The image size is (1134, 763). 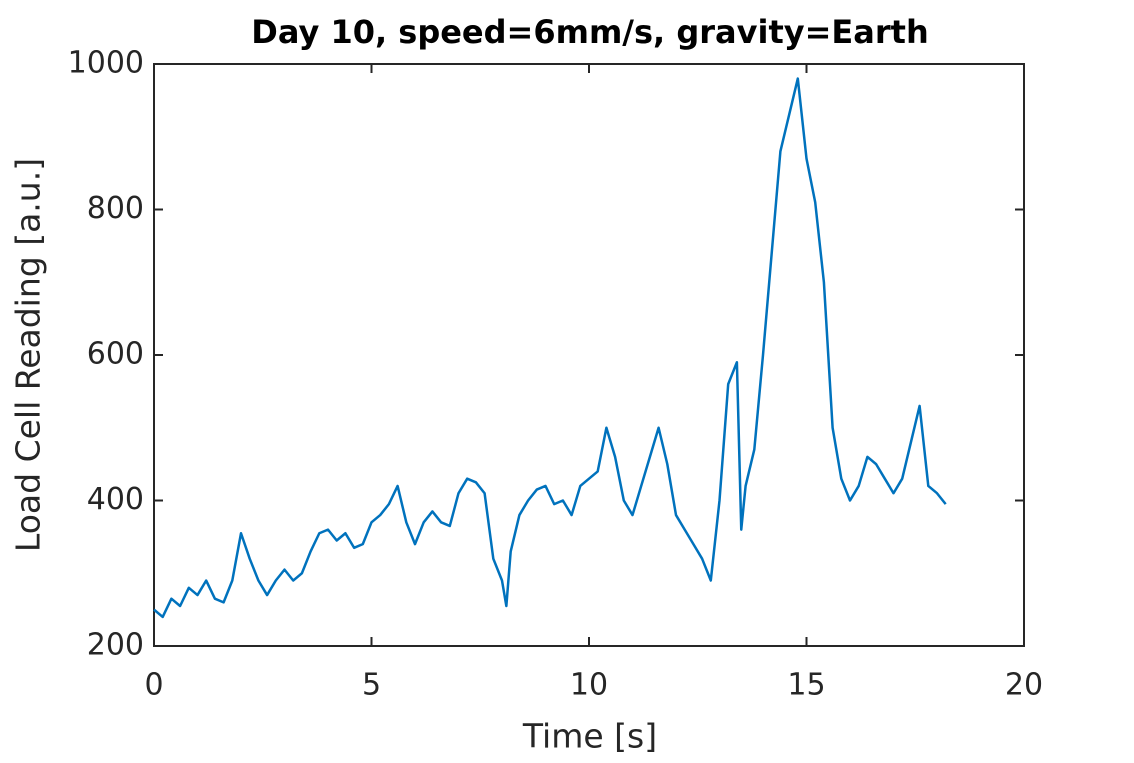 I want to click on x-tick-label: 20, so click(x=1024, y=685).